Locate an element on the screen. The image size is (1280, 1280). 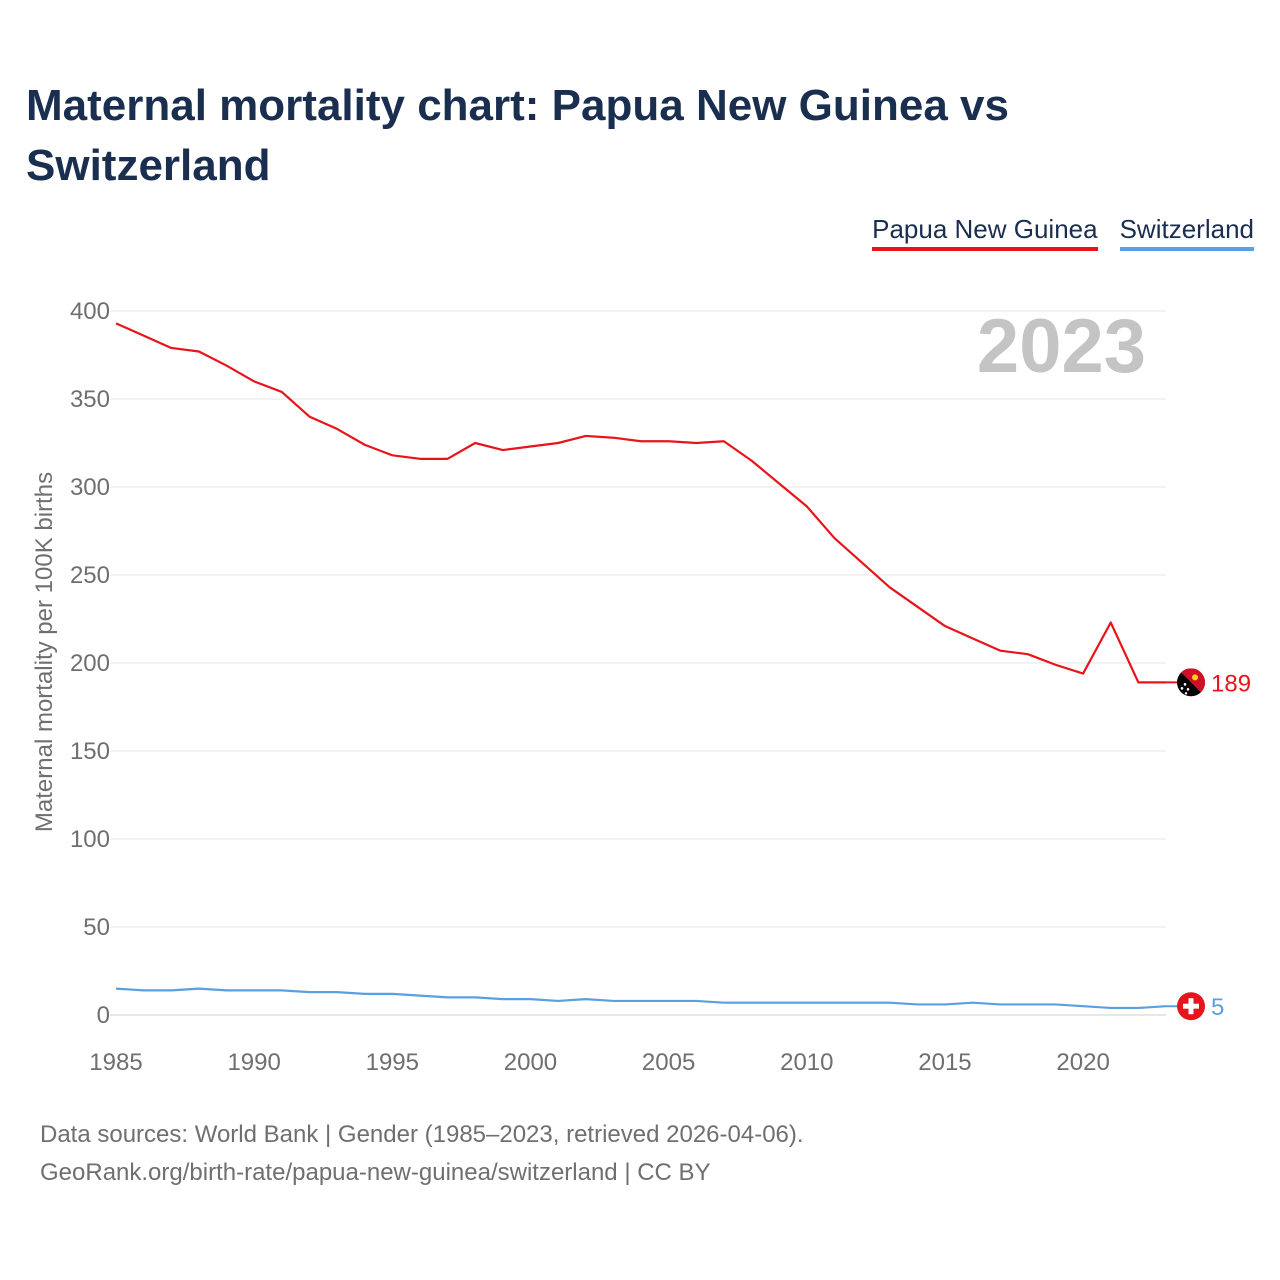
year-watermark: 2023 is located at coordinates (1061, 346).